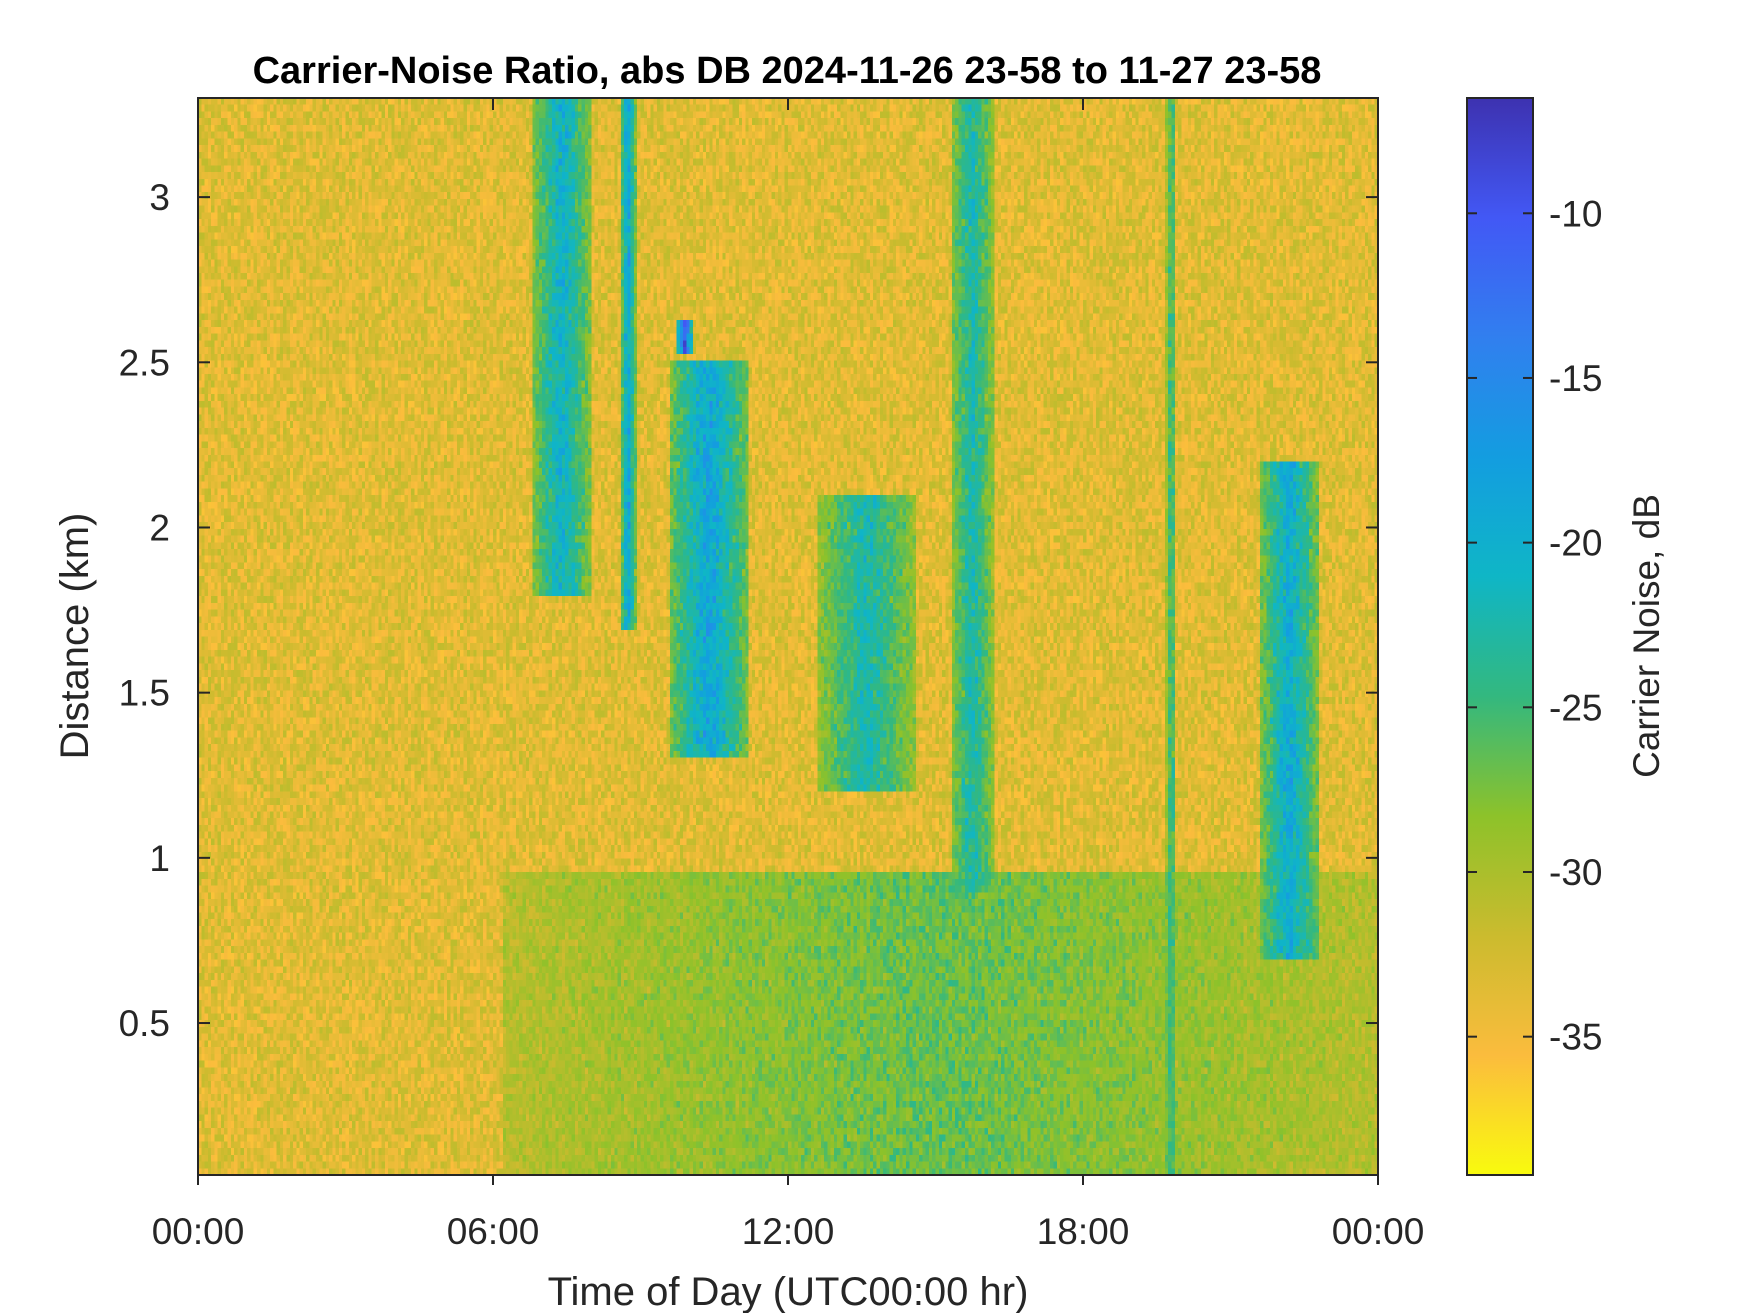  I want to click on colorbar-gradient, so click(1500, 636).